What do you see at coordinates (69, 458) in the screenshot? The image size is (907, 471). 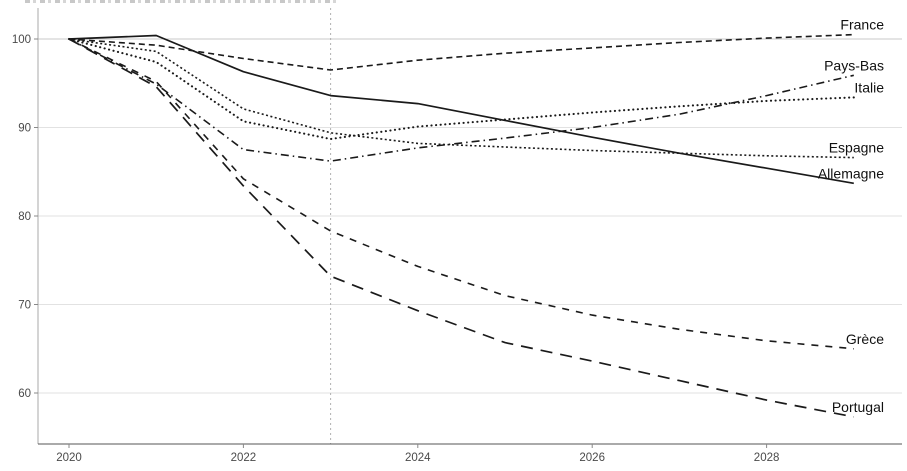 I see `x-tick-label-2020: 2020` at bounding box center [69, 458].